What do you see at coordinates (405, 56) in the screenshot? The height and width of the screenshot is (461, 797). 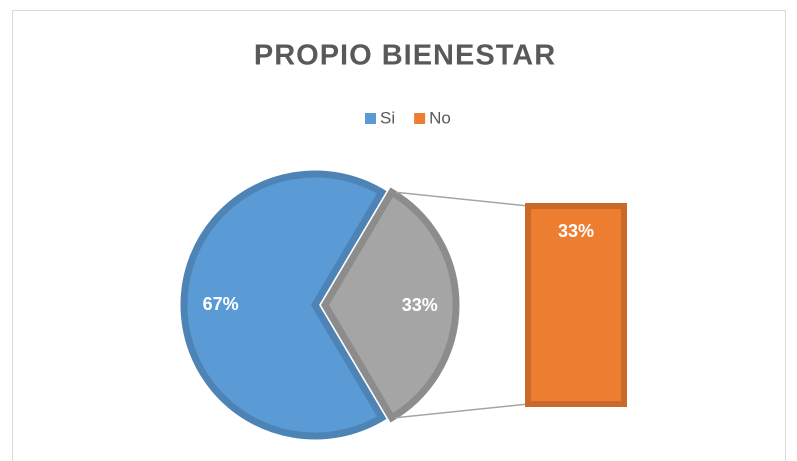 I see `chart-title: PROPIO BIENESTAR` at bounding box center [405, 56].